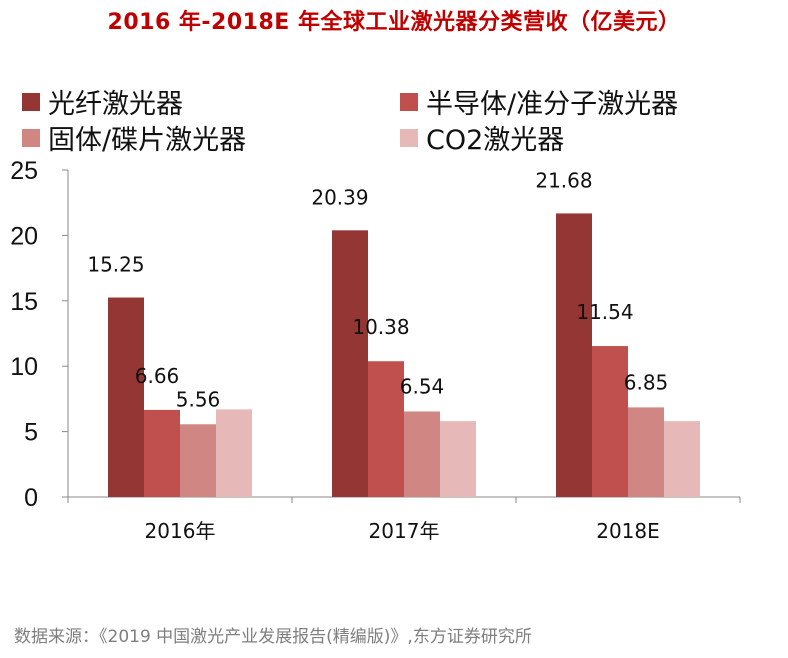  Describe the element at coordinates (180, 531) in the screenshot. I see `x-tick-label: 2016年` at that location.